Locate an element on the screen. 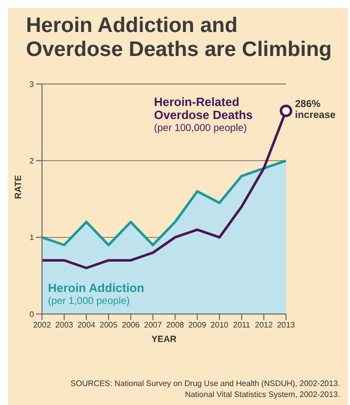  chart-title: Heroin Addiction and Overdose Deaths are Climbing is located at coordinates (179, 37).